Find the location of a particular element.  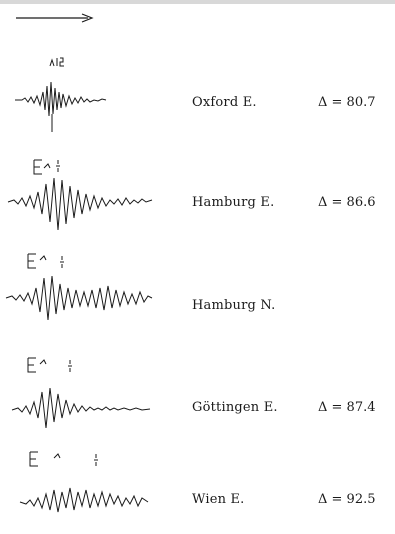

station-label: Oxford E. is located at coordinates (224, 102).